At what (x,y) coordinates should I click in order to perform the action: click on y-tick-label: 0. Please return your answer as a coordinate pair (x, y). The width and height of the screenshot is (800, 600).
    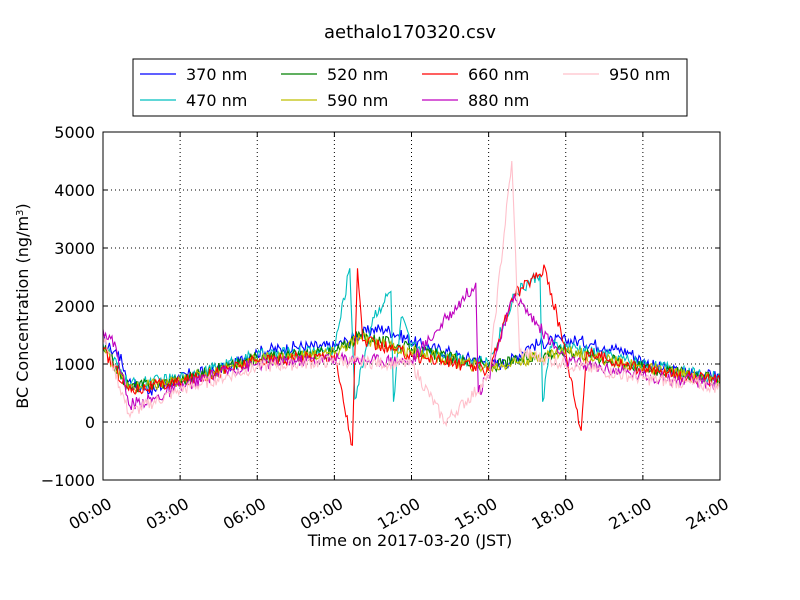
    Looking at the image, I should click on (90, 422).